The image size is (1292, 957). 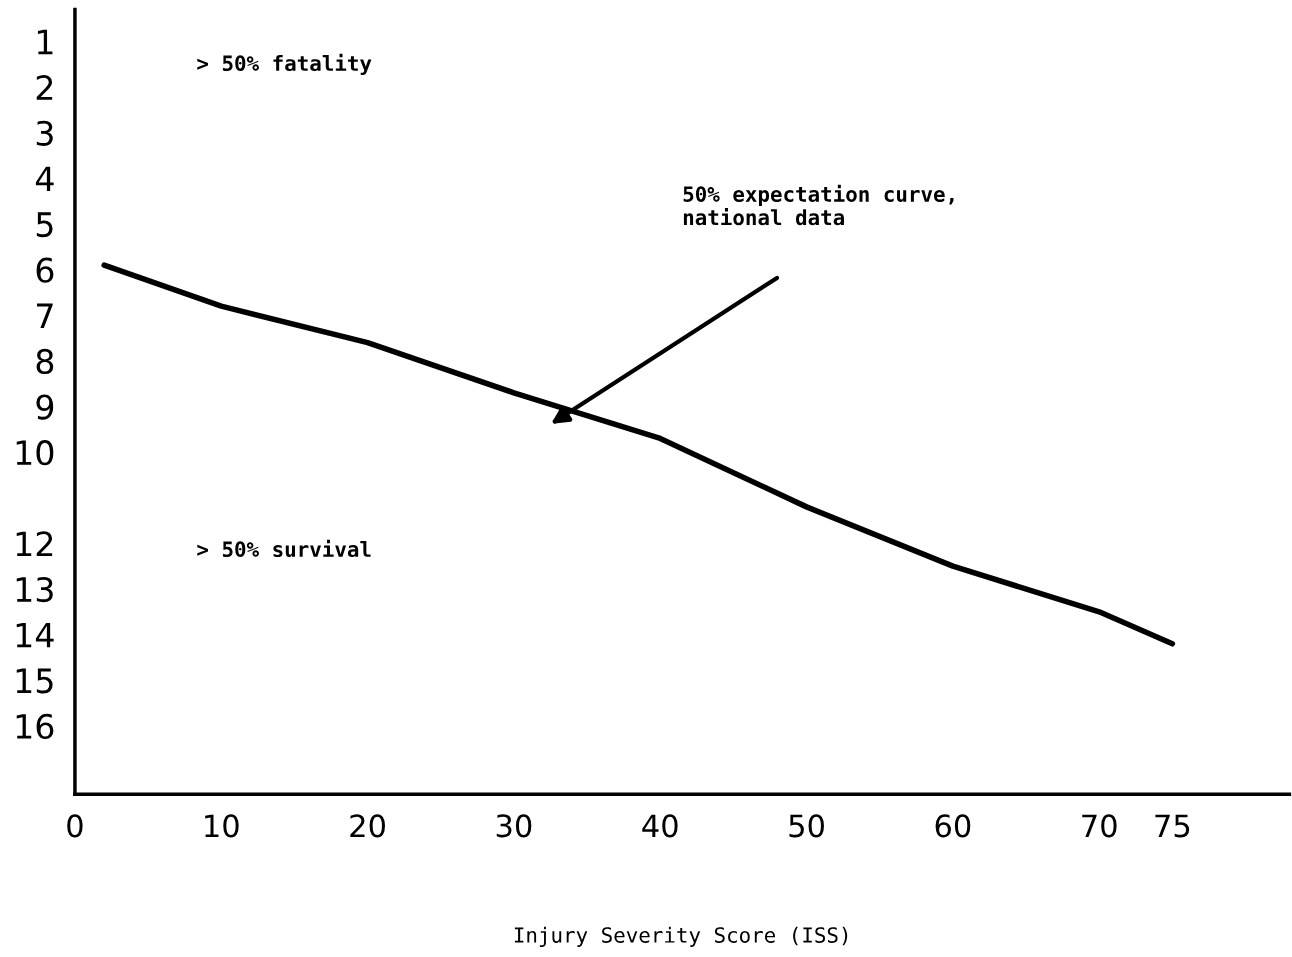 I want to click on y-tick-label: 14, so click(x=35, y=635).